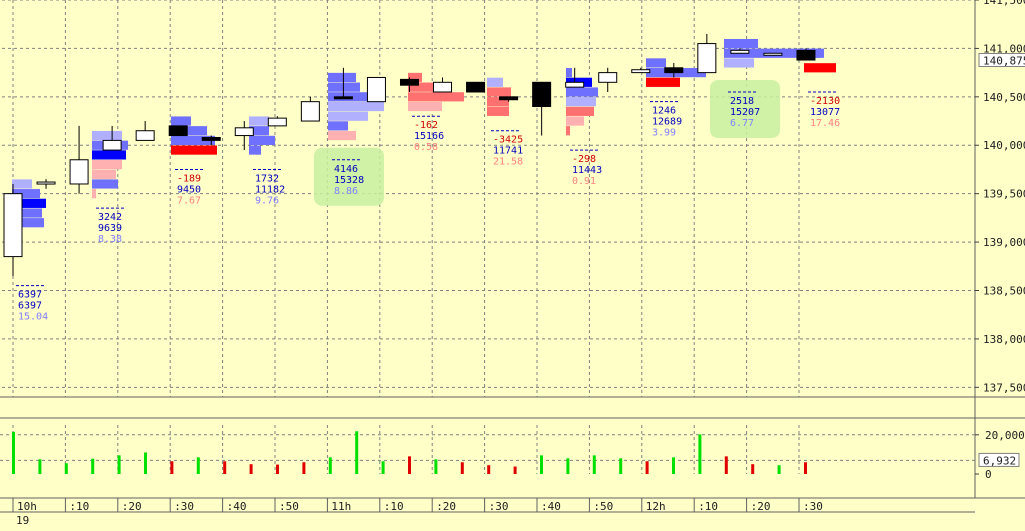 The width and height of the screenshot is (1025, 531). Describe the element at coordinates (587, 170) in the screenshot. I see `annotation-volume: 11443` at that location.